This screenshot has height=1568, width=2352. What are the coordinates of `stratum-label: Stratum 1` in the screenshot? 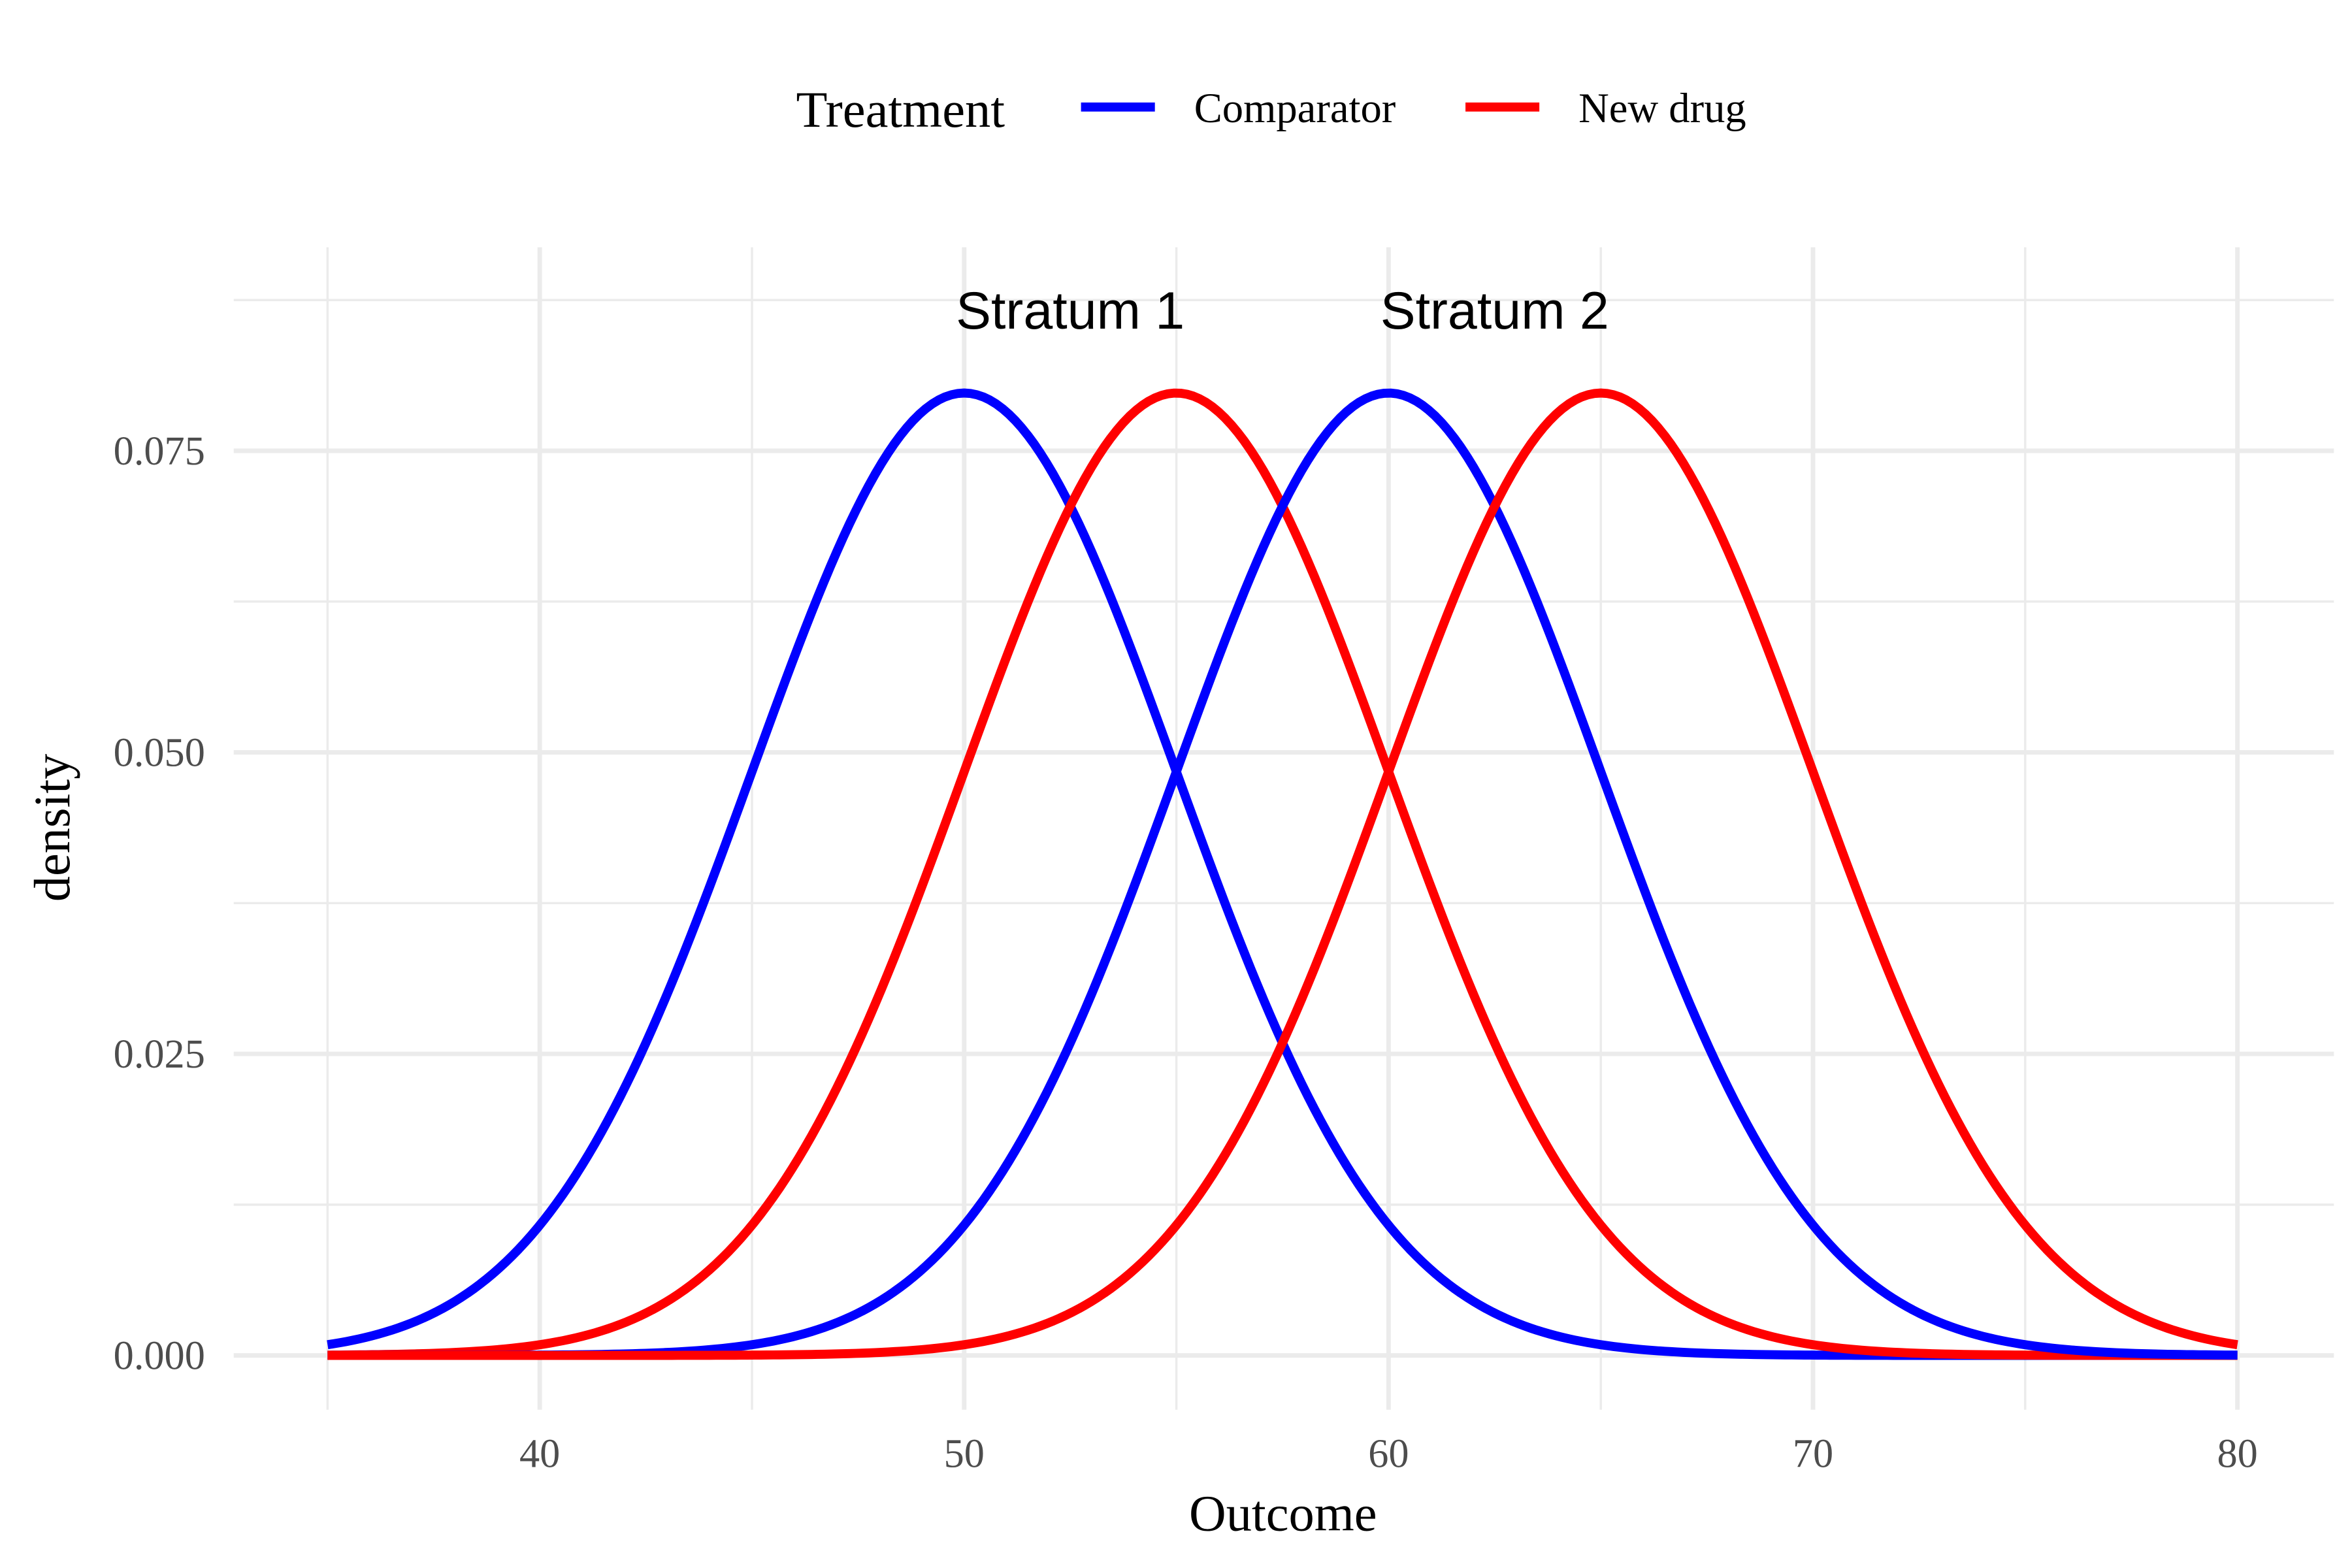 It's located at (1070, 311).